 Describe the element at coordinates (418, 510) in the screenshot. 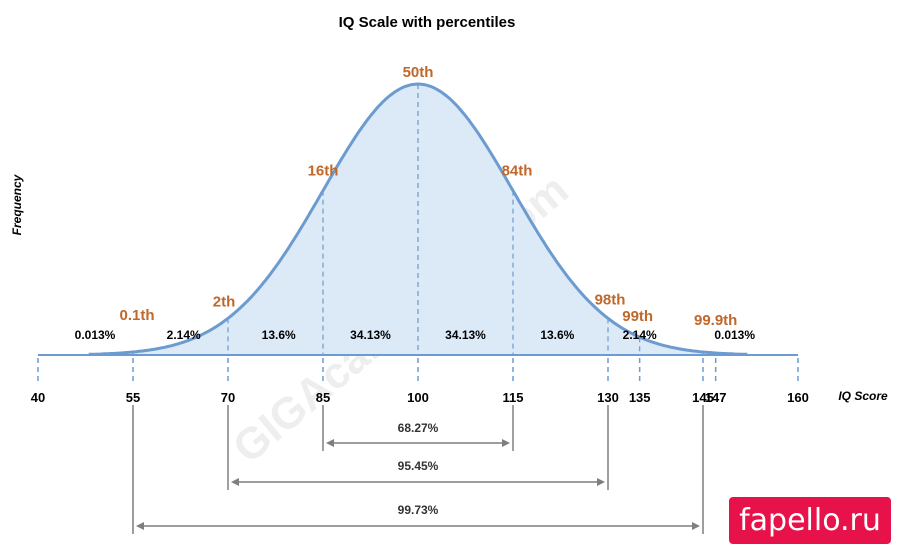

I see `range-label: 99.73%` at that location.